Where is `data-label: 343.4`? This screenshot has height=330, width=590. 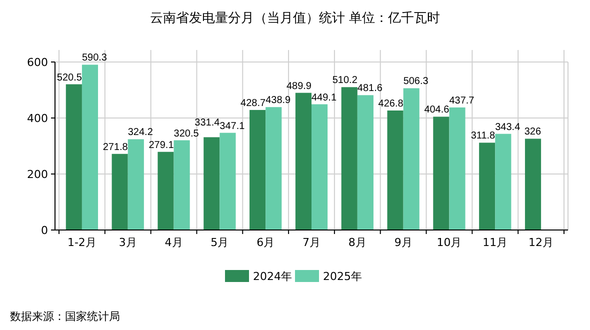 data-label: 343.4 is located at coordinates (508, 127).